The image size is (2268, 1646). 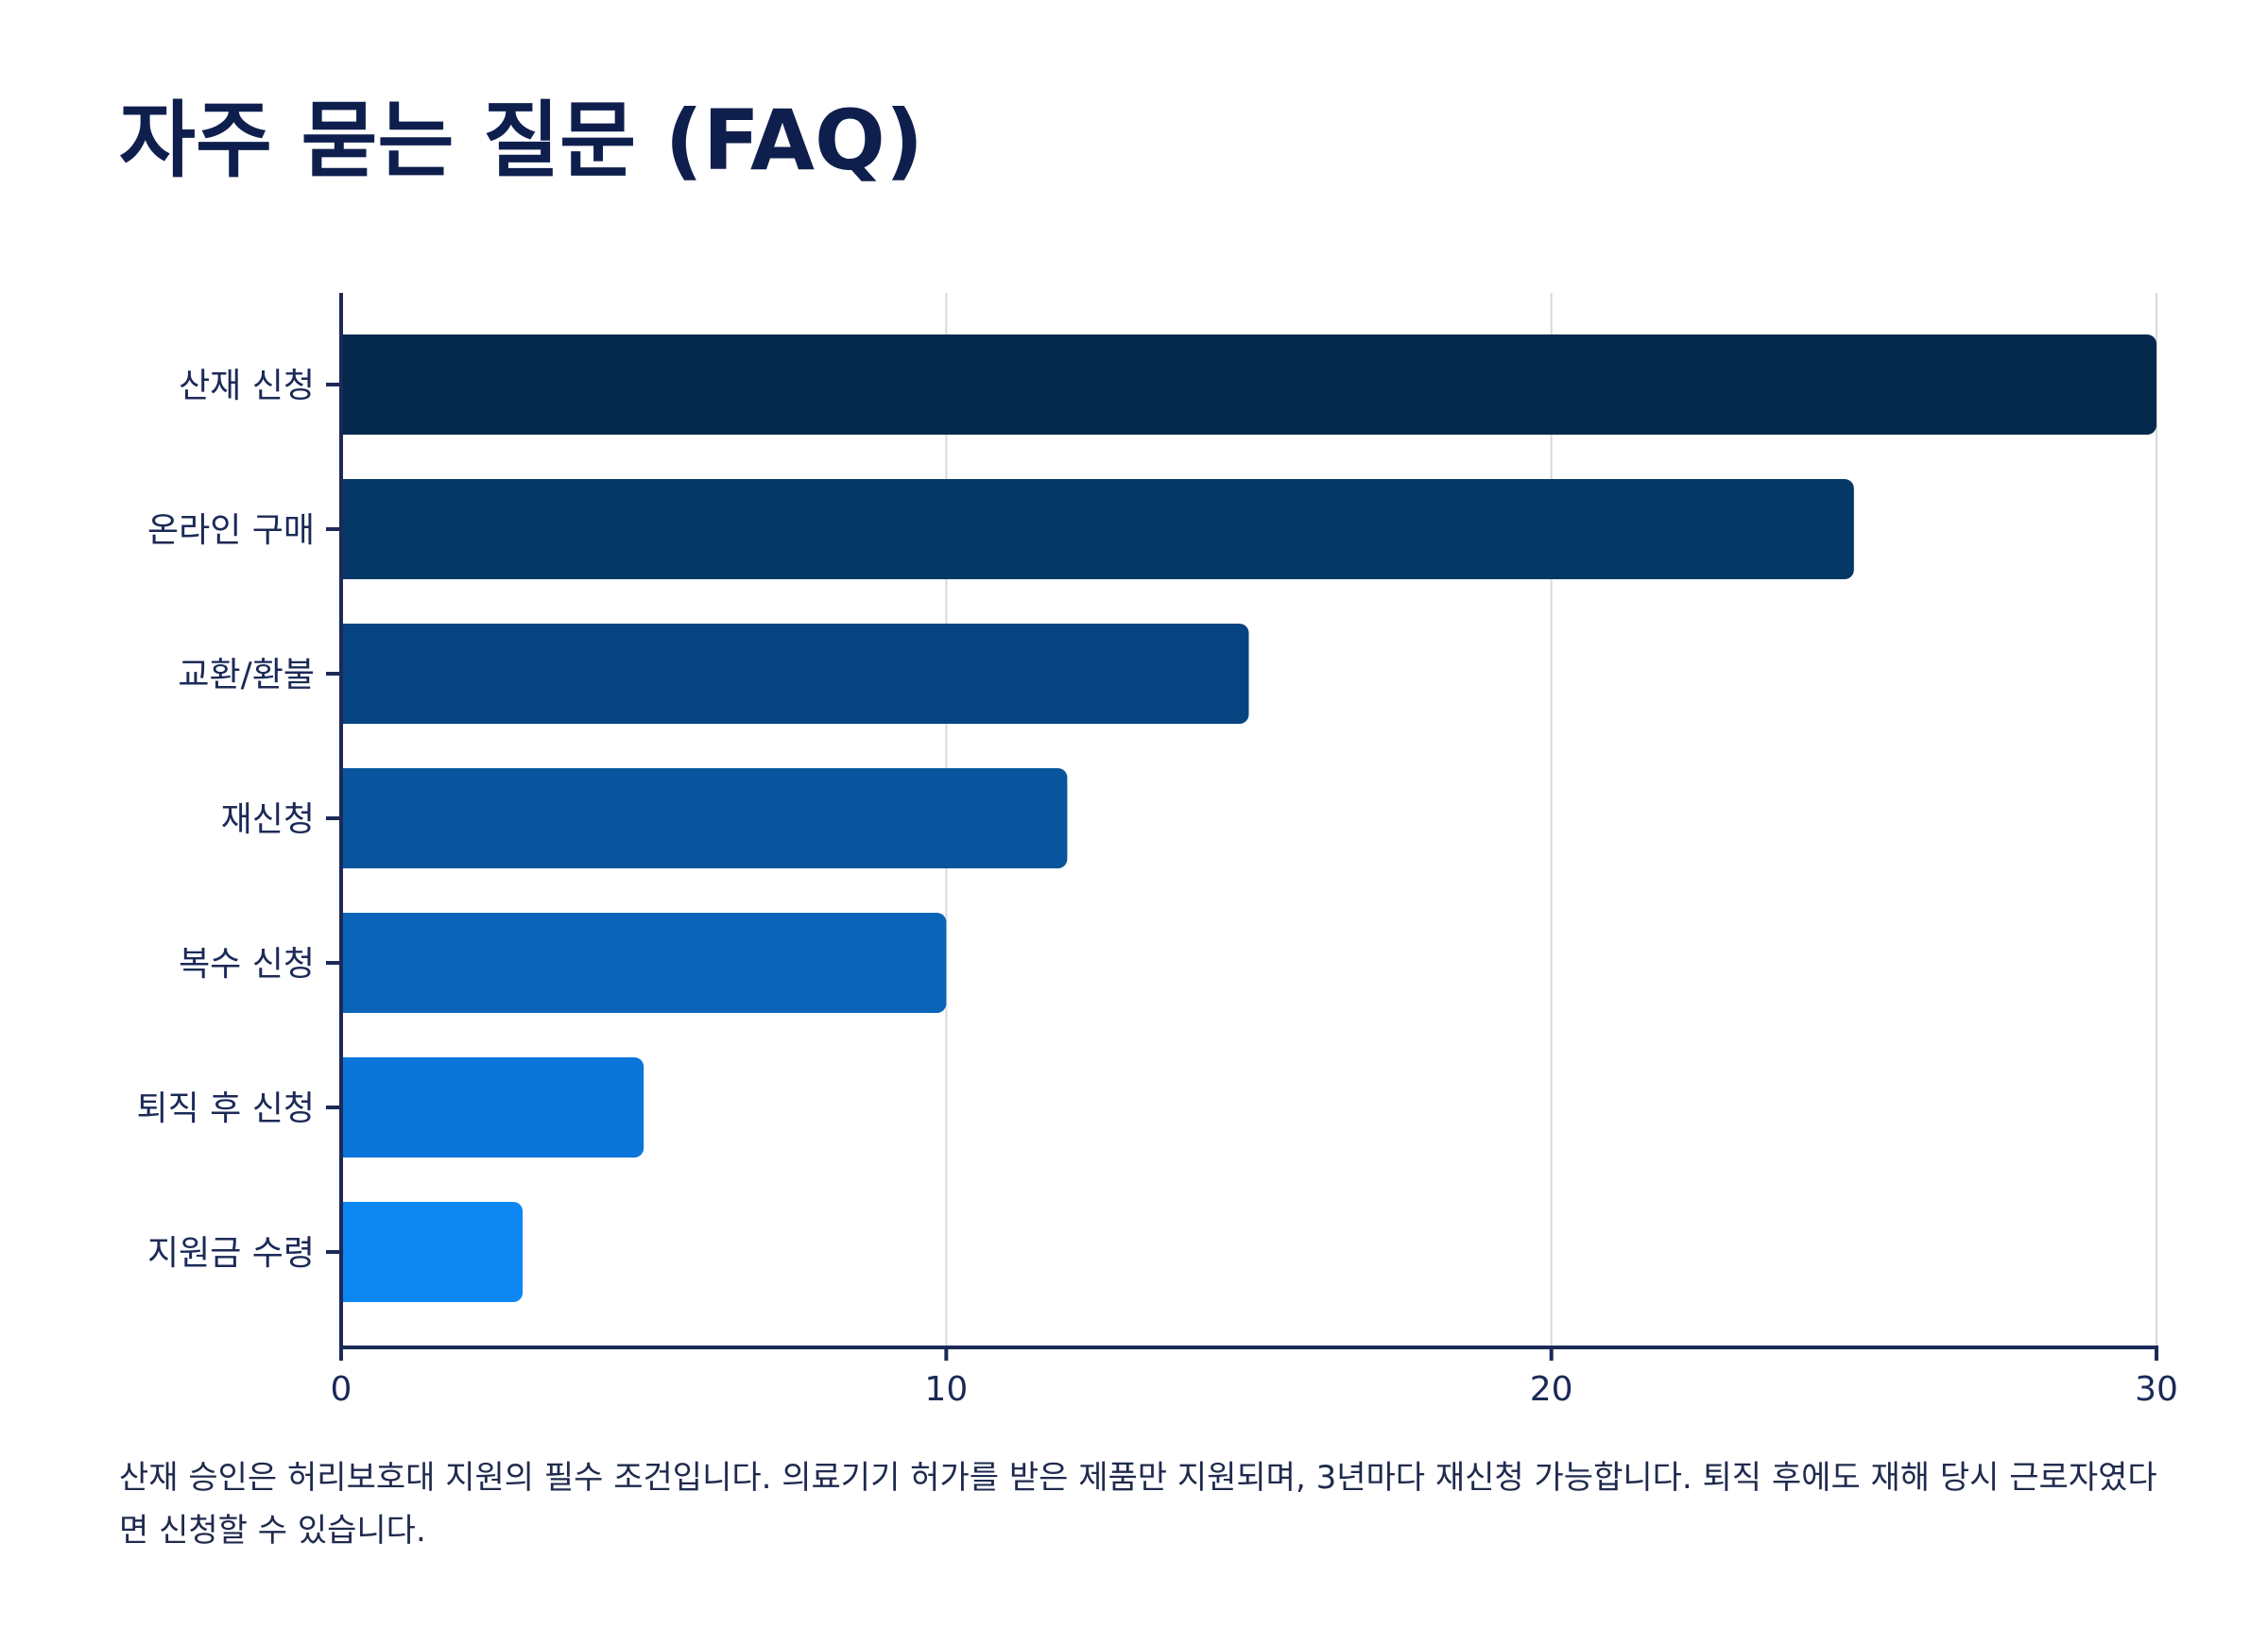 I want to click on x-tick-label: 0, so click(x=341, y=1389).